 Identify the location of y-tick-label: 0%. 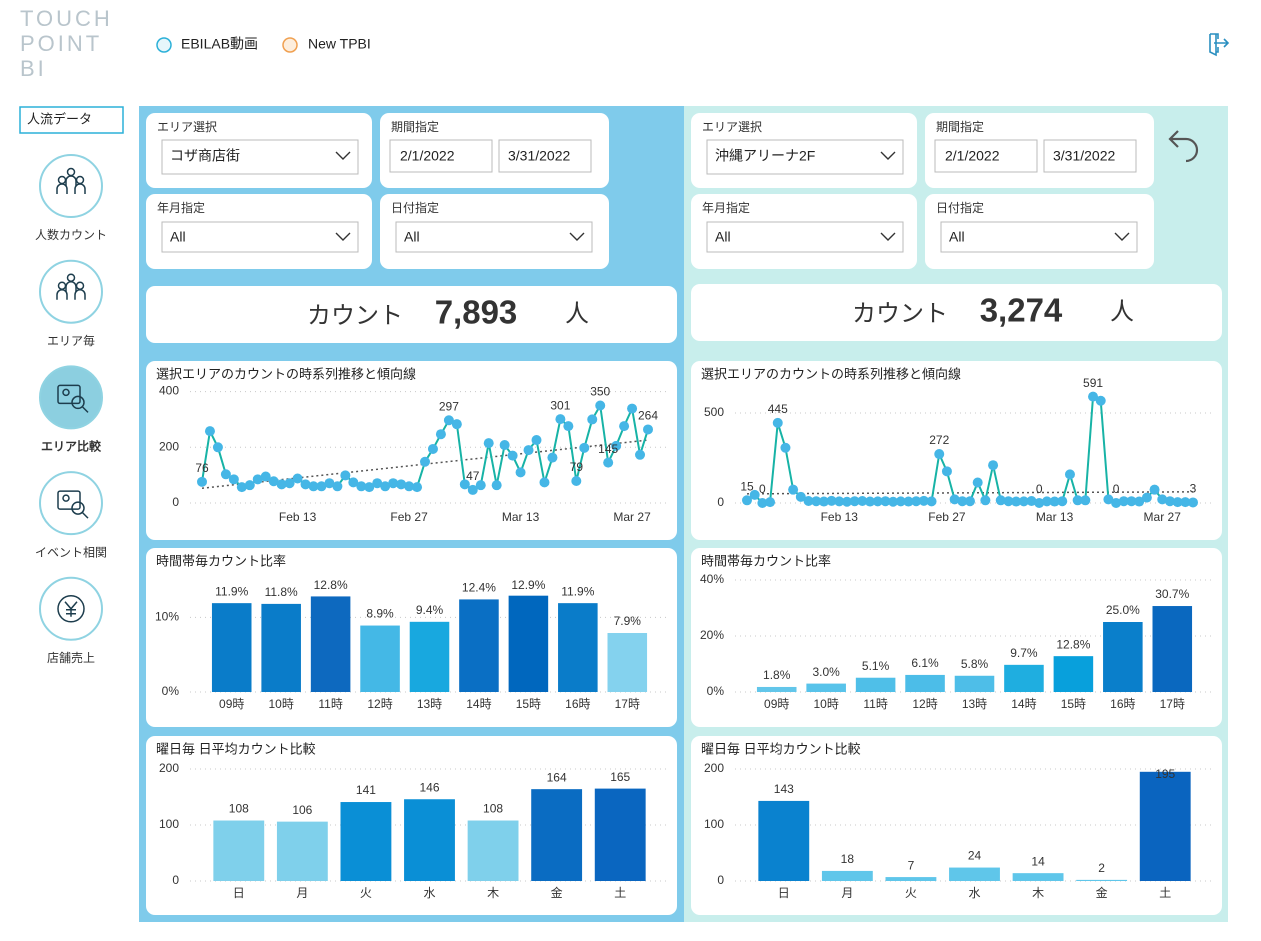
(171, 691).